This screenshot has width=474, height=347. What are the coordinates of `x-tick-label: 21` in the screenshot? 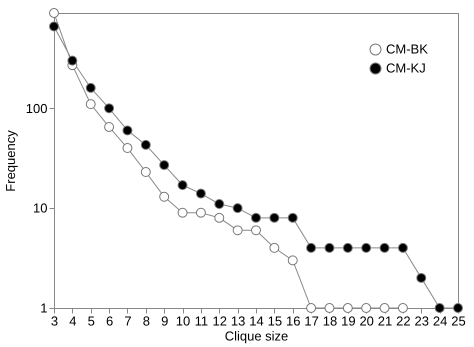 It's located at (385, 321).